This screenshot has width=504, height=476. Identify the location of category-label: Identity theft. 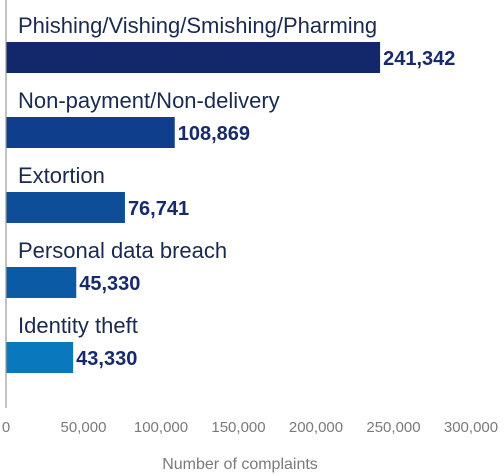
(78, 325).